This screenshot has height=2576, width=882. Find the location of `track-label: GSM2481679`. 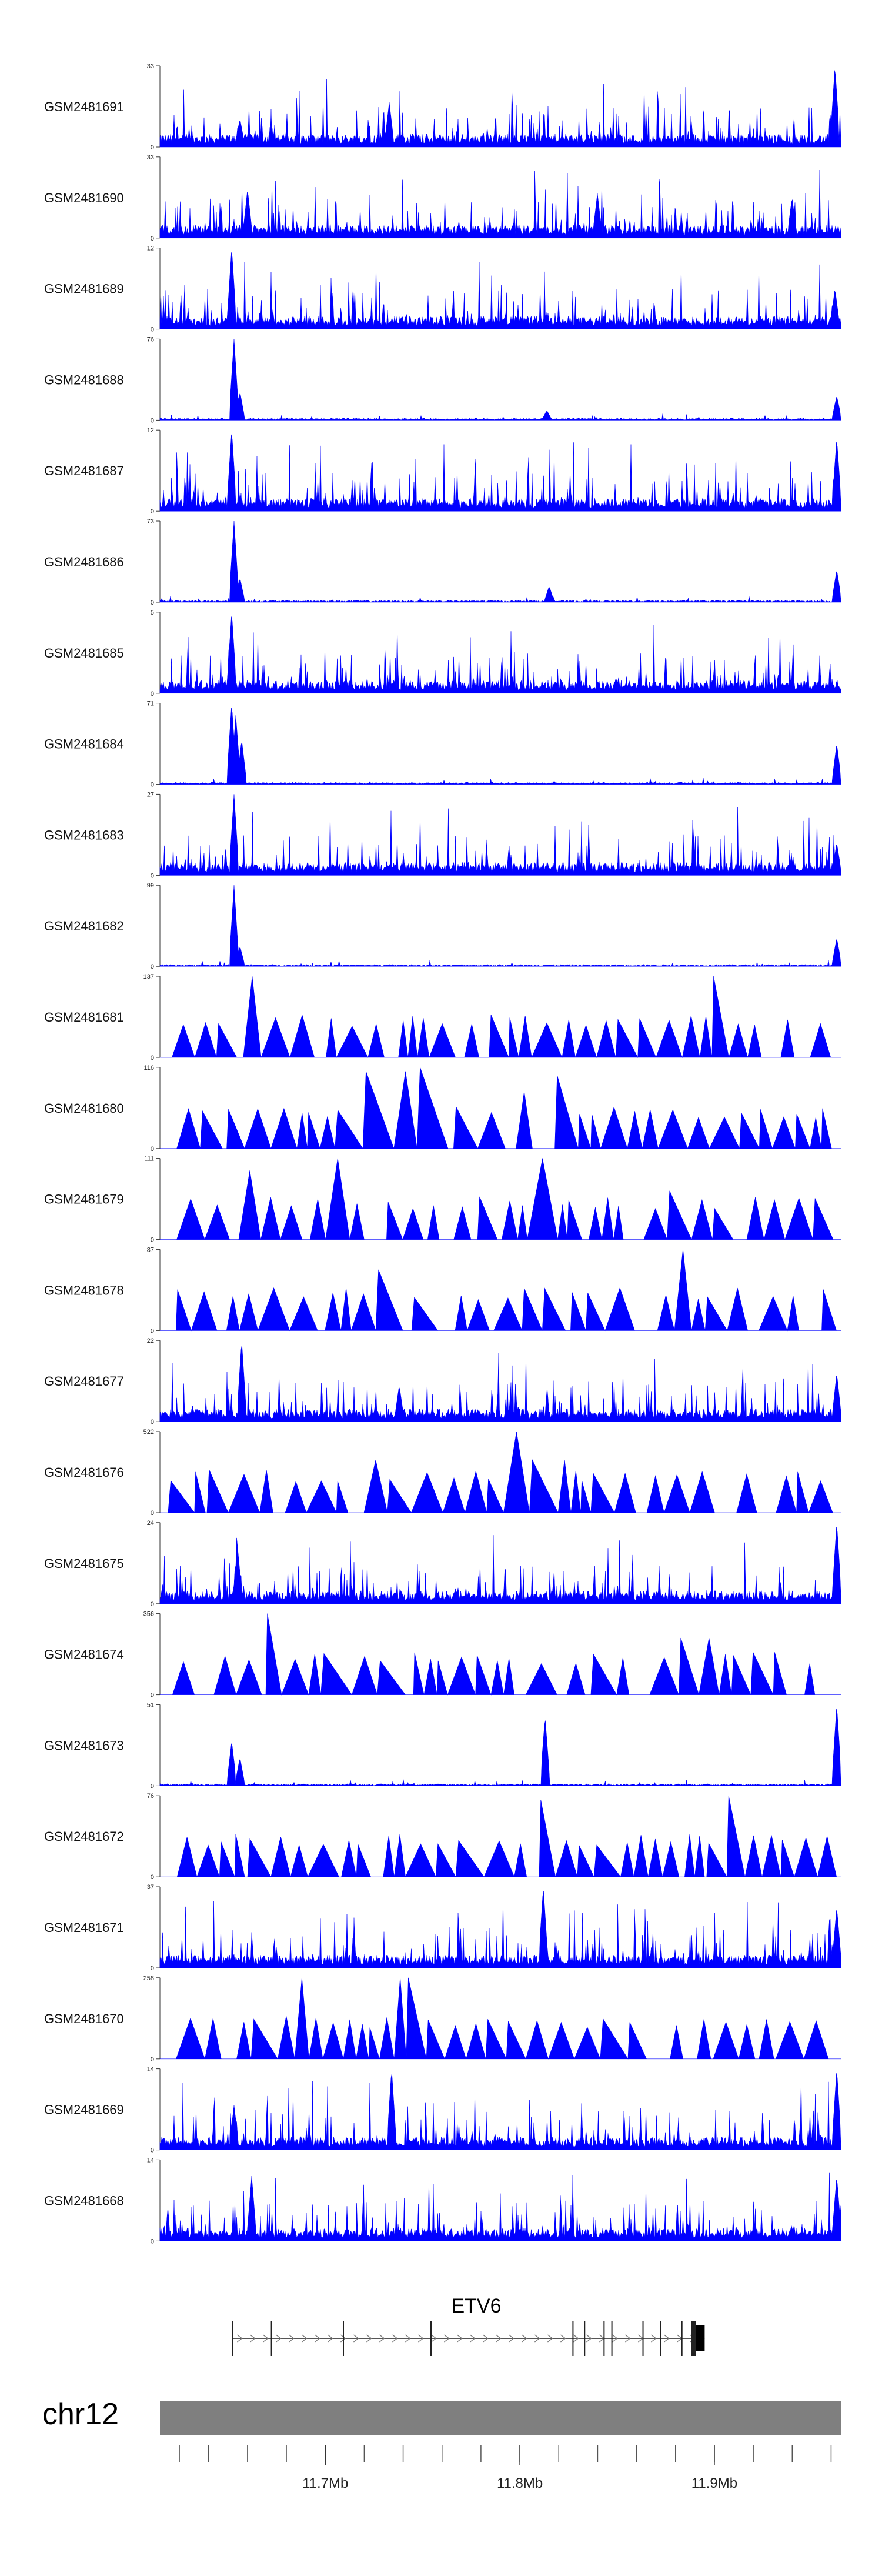

track-label: GSM2481679 is located at coordinates (84, 1199).